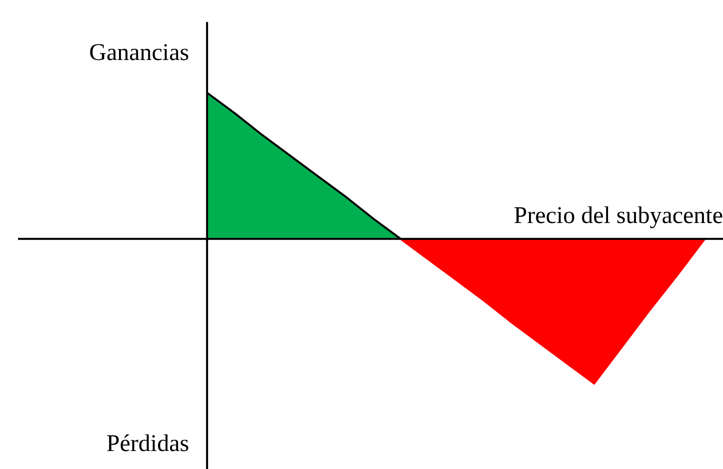 This screenshot has height=469, width=723. What do you see at coordinates (148, 444) in the screenshot?
I see `text: Pérdidas` at bounding box center [148, 444].